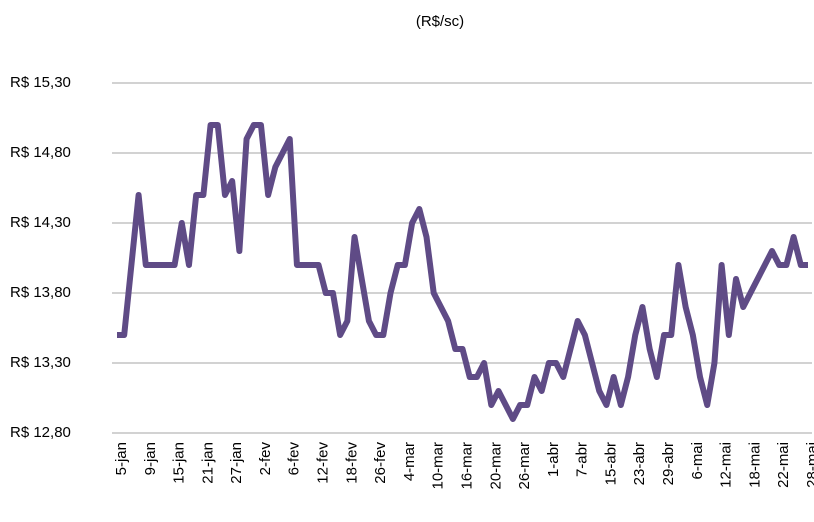 The width and height of the screenshot is (814, 522). What do you see at coordinates (40, 152) in the screenshot?
I see `y-tick-label: R$ 14,80` at bounding box center [40, 152].